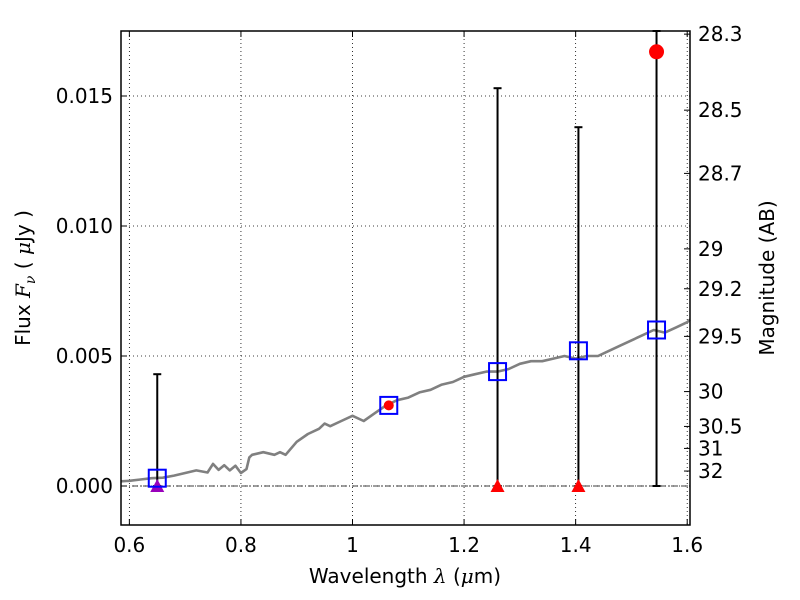  I want to click on right-tick-label: 29.5, so click(720, 336).